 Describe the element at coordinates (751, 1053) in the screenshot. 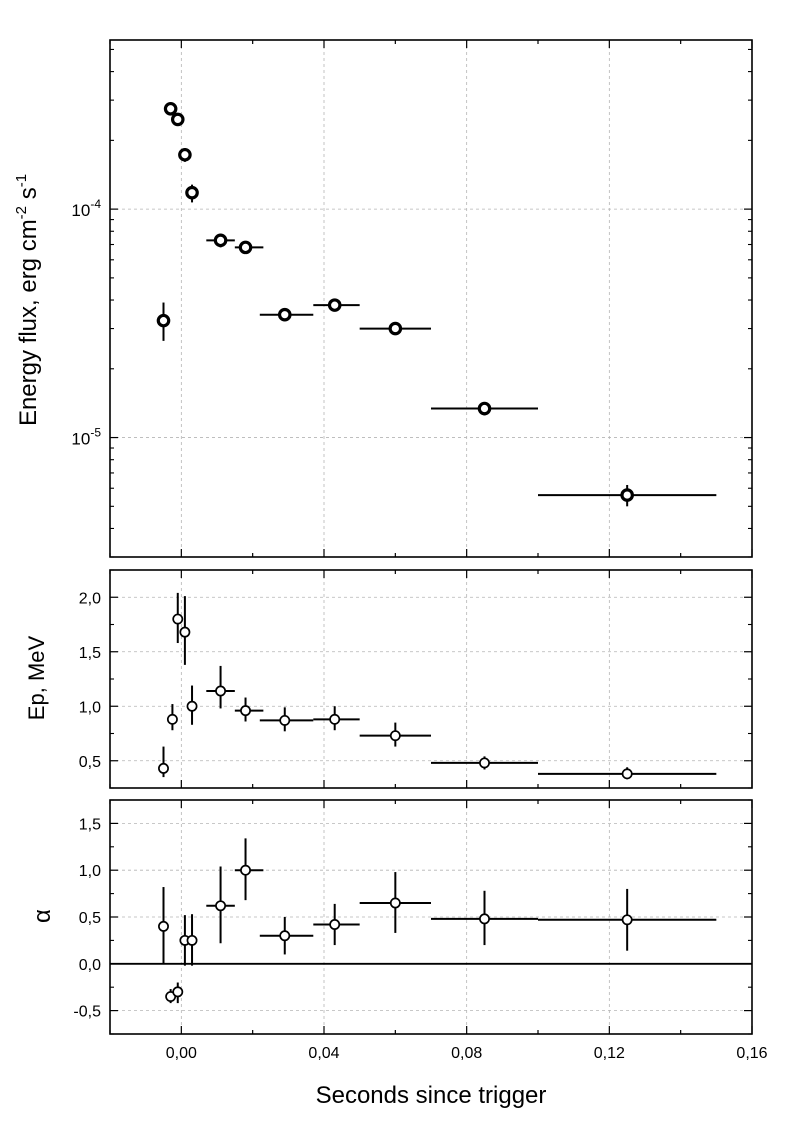

I see `x-tick-label: 0,16` at that location.